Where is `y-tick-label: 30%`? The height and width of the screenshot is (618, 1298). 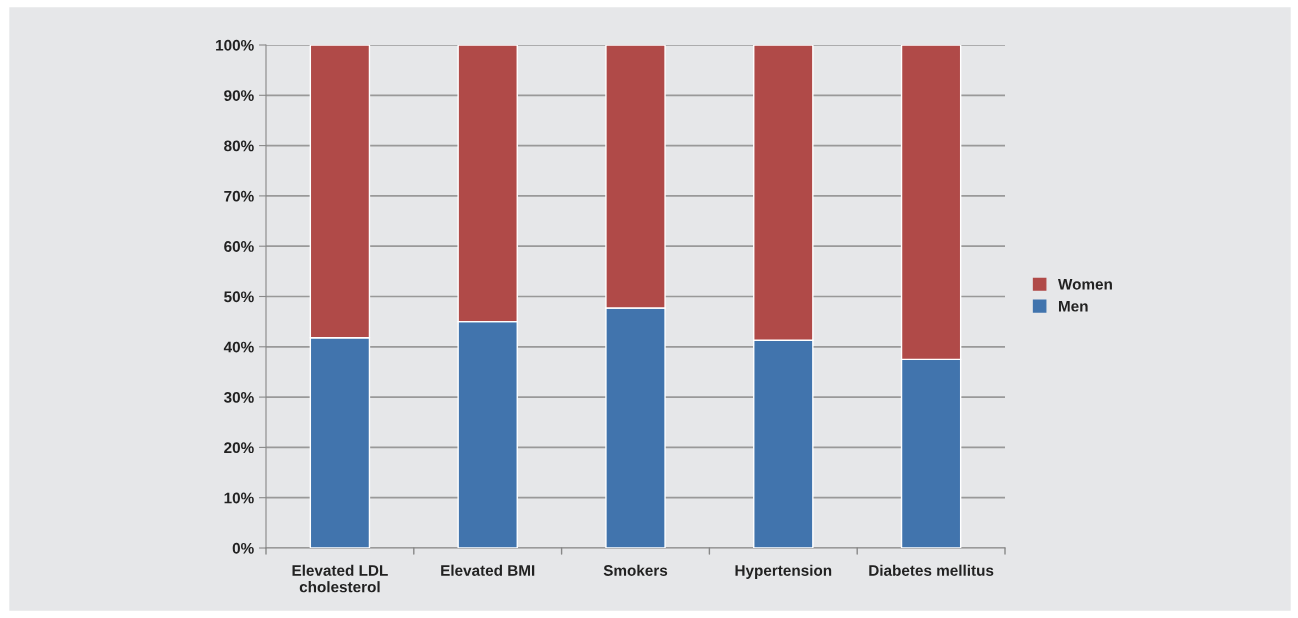 y-tick-label: 30% is located at coordinates (238, 397).